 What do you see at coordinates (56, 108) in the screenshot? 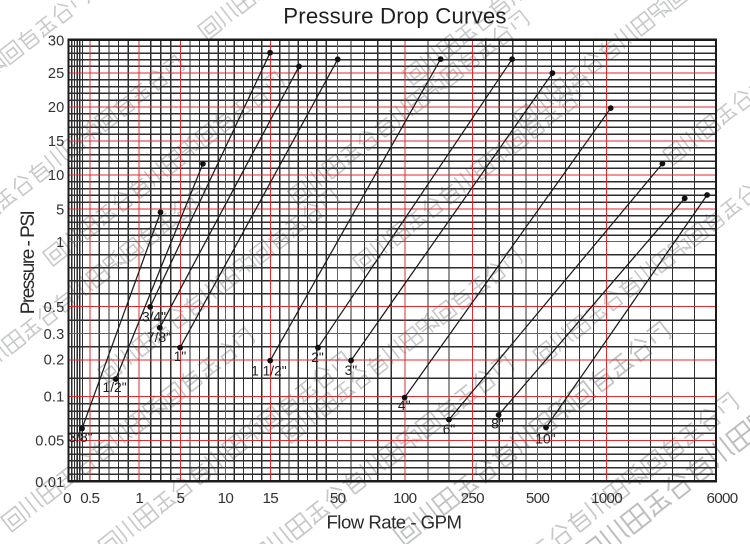
I see `svg-text: 20` at bounding box center [56, 108].